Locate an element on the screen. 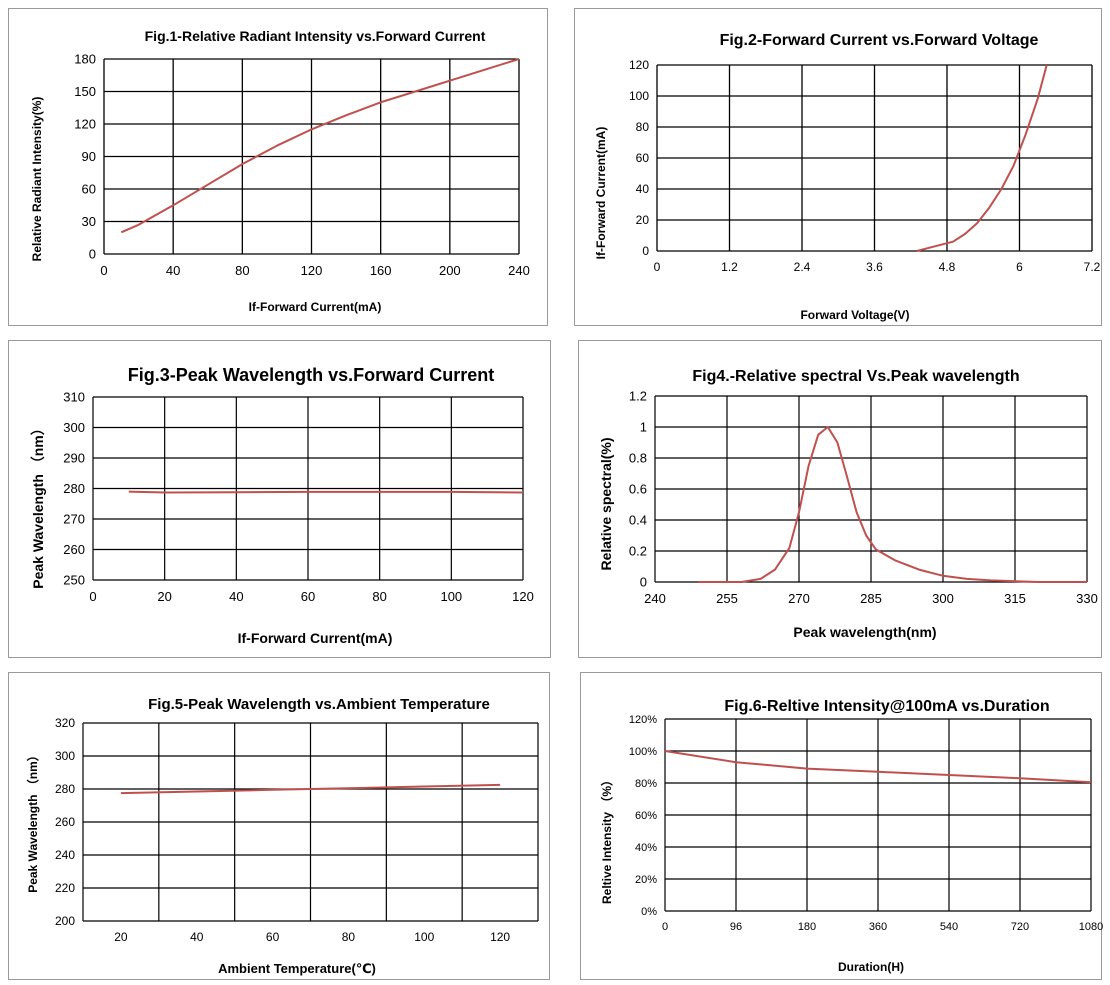 This screenshot has height=985, width=1110. y-tick-label: 260 is located at coordinates (74, 549).